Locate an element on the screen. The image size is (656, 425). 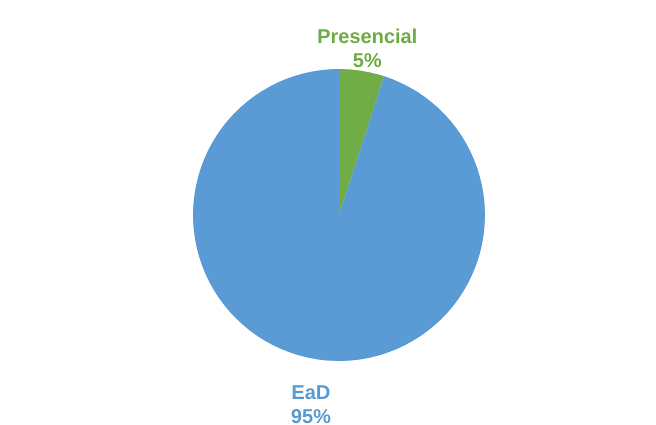
slice-label: EaD is located at coordinates (310, 393).